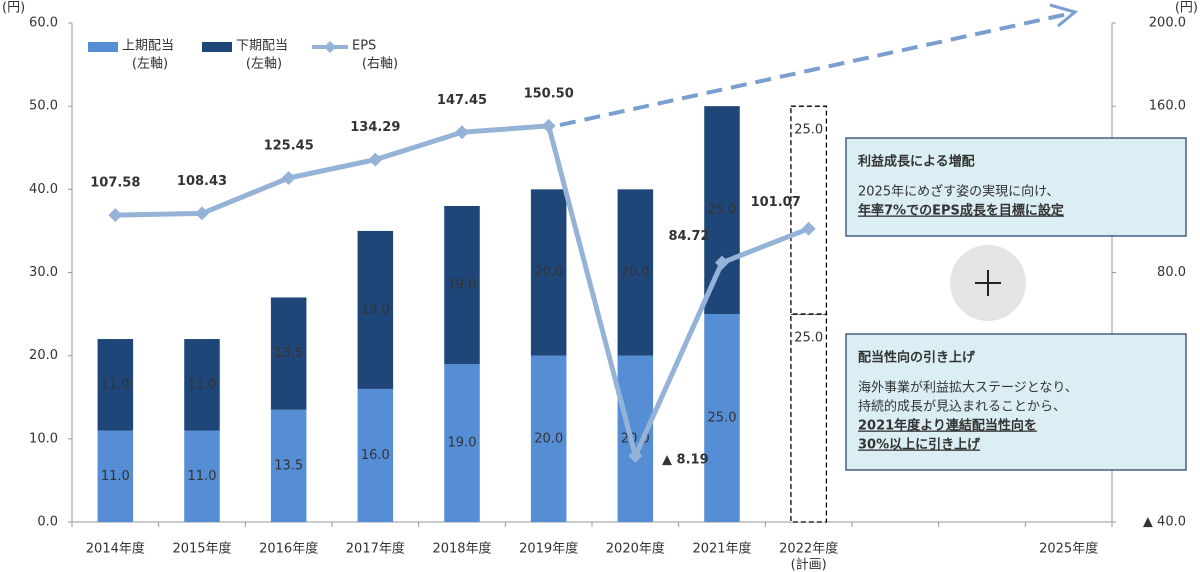 The height and width of the screenshot is (572, 1200). I want to click on x-tick-label: 2022年度, so click(808, 549).